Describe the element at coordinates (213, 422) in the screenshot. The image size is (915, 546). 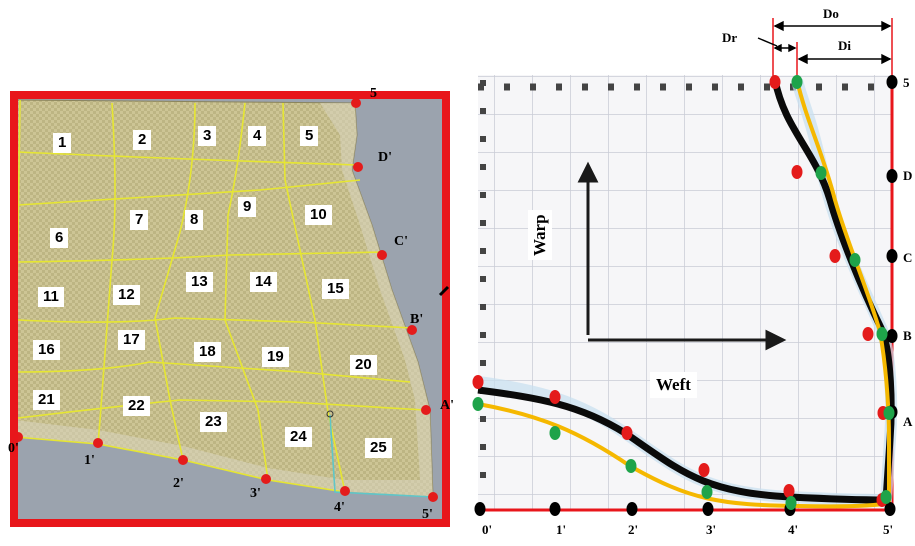
I see `cell-label-23: 23` at that location.